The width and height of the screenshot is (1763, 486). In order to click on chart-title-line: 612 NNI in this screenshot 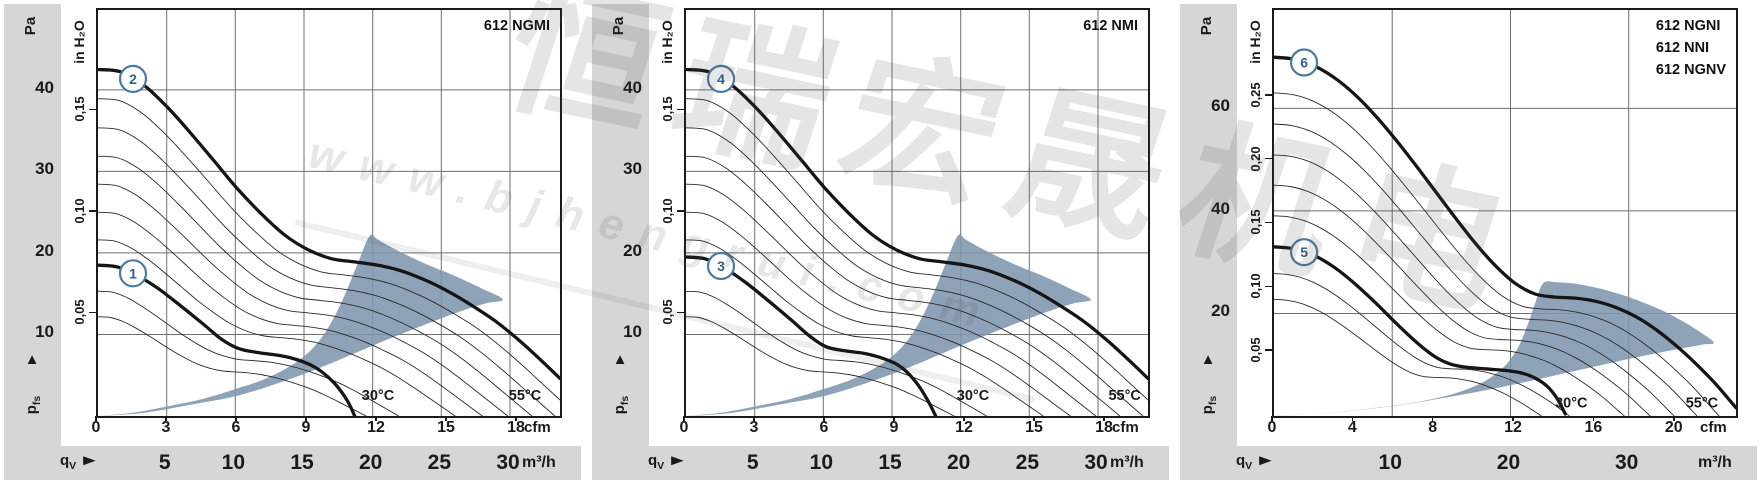, I will do `click(1682, 47)`.